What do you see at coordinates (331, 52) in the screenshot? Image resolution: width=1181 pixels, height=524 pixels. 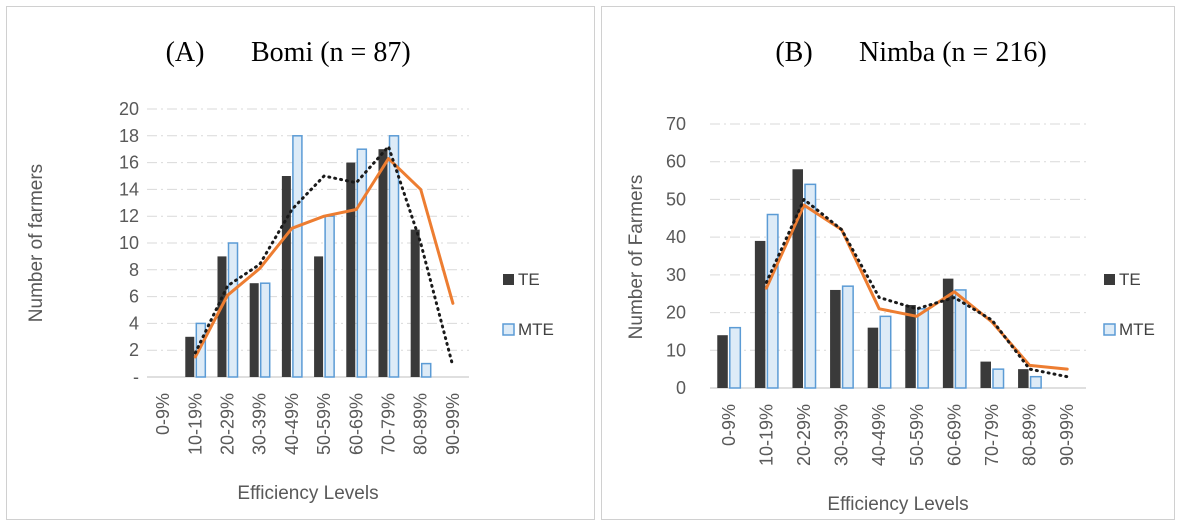 I see `chart-title: Bomi (n = 87)` at bounding box center [331, 52].